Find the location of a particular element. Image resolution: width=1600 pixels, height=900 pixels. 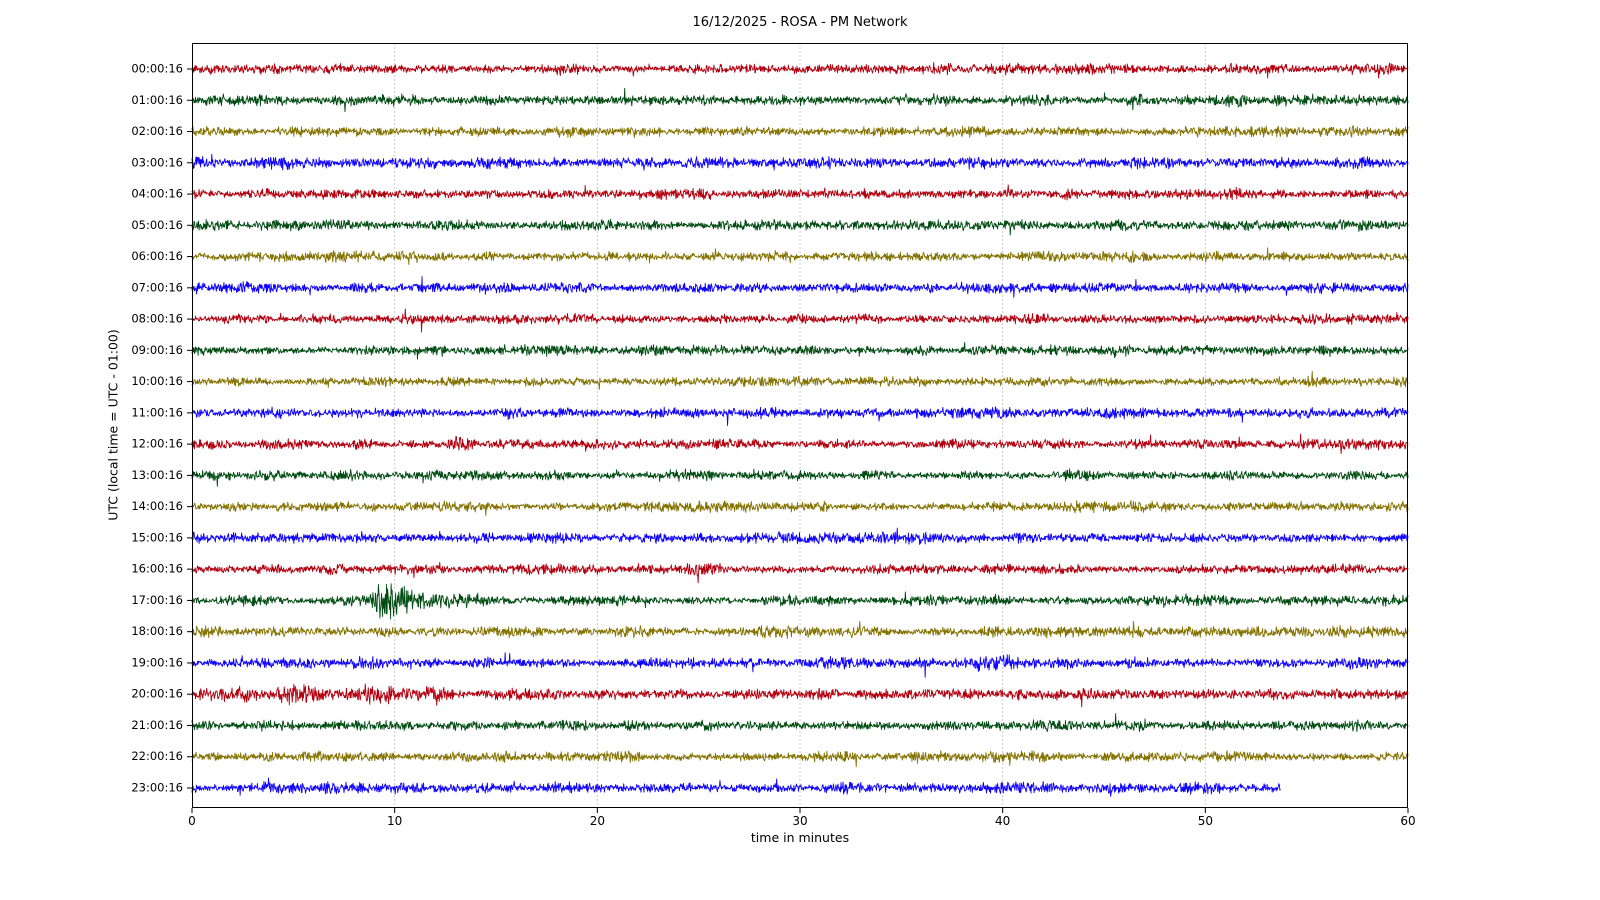

x-tick-label: 10 is located at coordinates (394, 821).